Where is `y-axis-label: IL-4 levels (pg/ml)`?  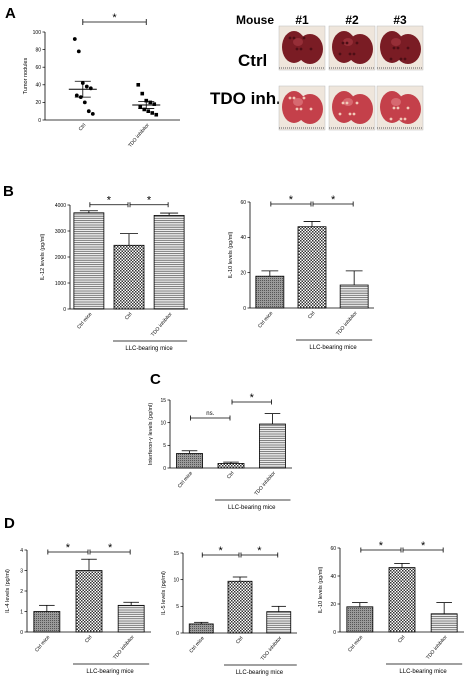
y-axis-label: IL-4 levels (pg/ml) is located at coordinates (8, 591).